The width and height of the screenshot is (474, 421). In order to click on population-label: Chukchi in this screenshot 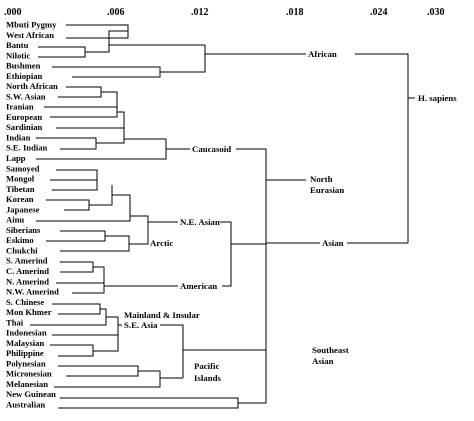, I will do `click(22, 250)`.